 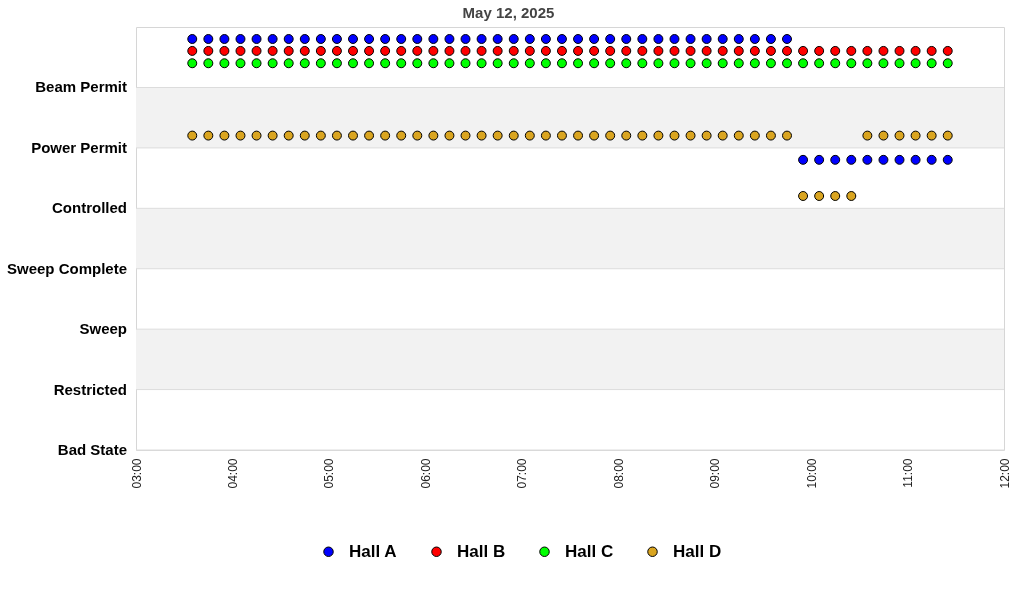 What do you see at coordinates (79, 147) in the screenshot?
I see `ref-line-label: Power Permit` at bounding box center [79, 147].